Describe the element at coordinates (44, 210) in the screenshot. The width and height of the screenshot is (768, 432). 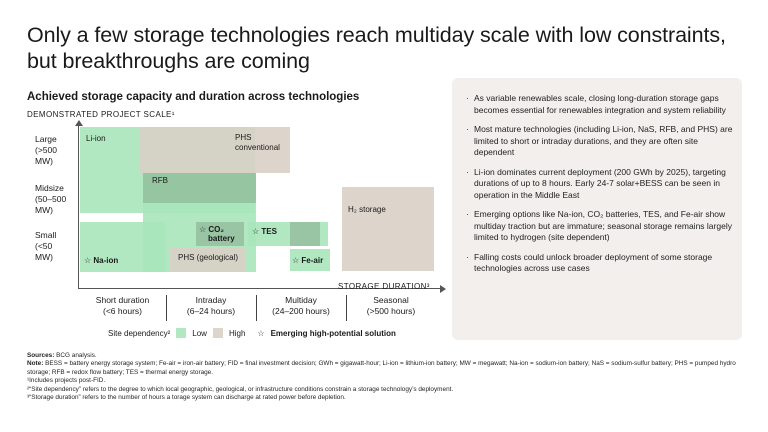
I see `y-row-mid-l3: MW)` at that location.